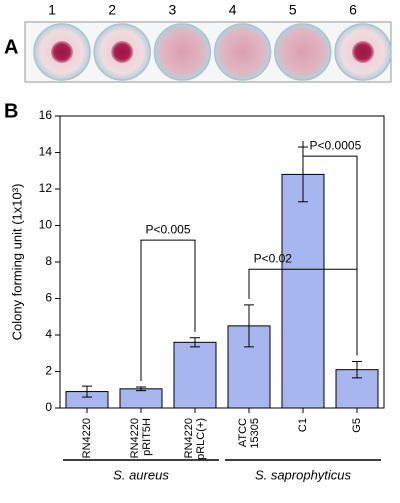  I want to click on significance-label: P<0.005, so click(167, 229).